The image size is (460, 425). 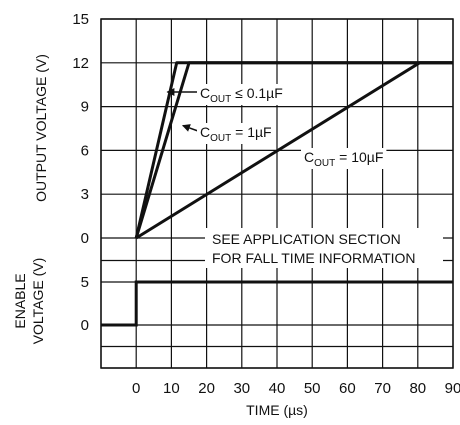 What do you see at coordinates (85, 107) in the screenshot?
I see `output-y-tick-label: 9` at bounding box center [85, 107].